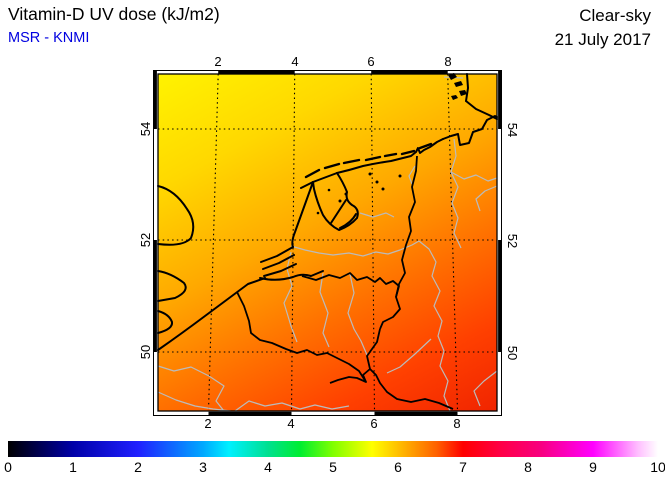 The height and width of the screenshot is (480, 665). Describe the element at coordinates (463, 467) in the screenshot. I see `colorbar-tick-7: 7` at that location.